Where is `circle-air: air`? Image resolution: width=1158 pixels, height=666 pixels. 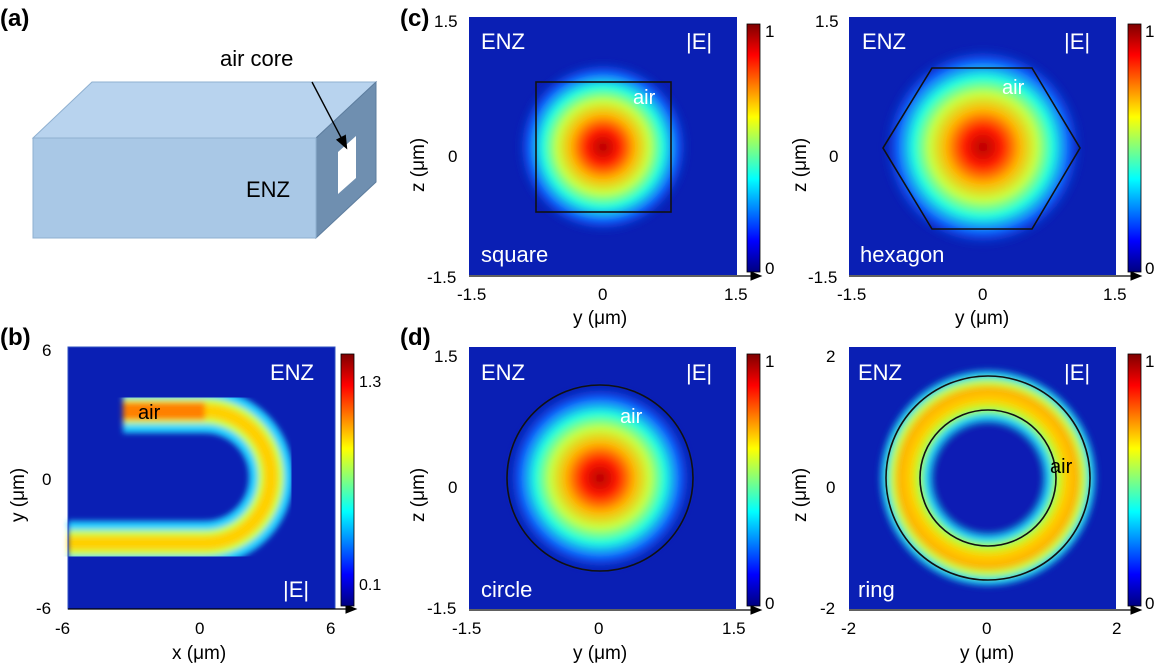 circle-air: air is located at coordinates (631, 417).